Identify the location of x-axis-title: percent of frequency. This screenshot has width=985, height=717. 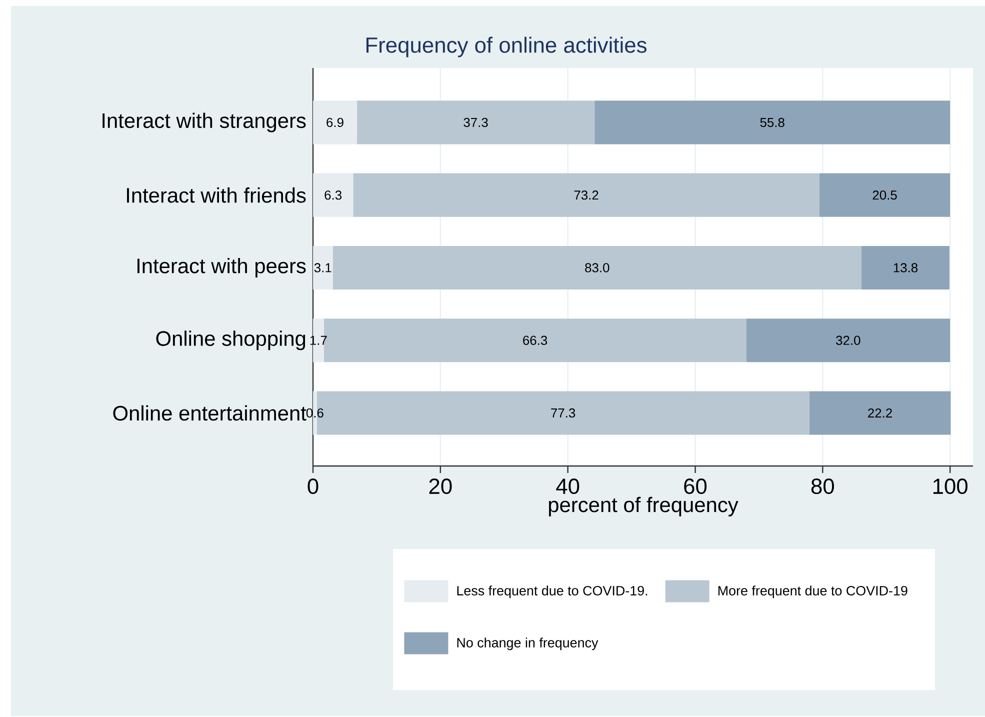
(643, 506).